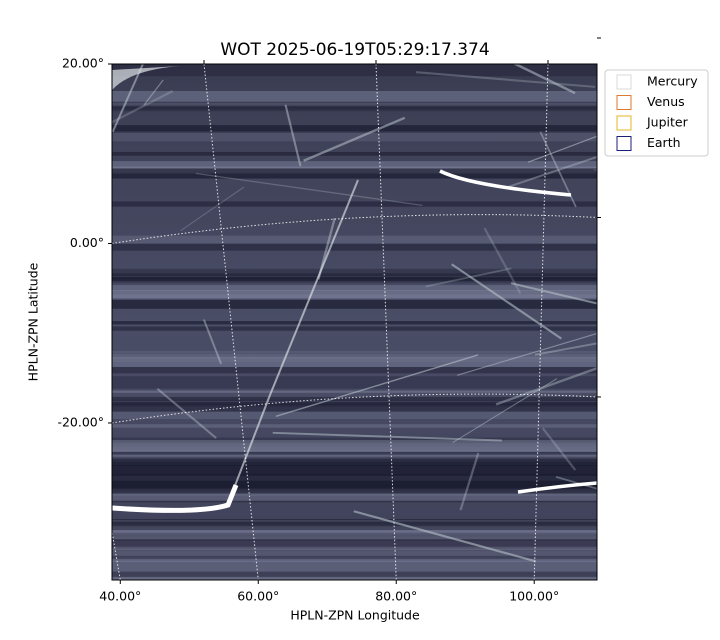  Describe the element at coordinates (87, 242) in the screenshot. I see `y-tick-label: 0.00°` at that location.